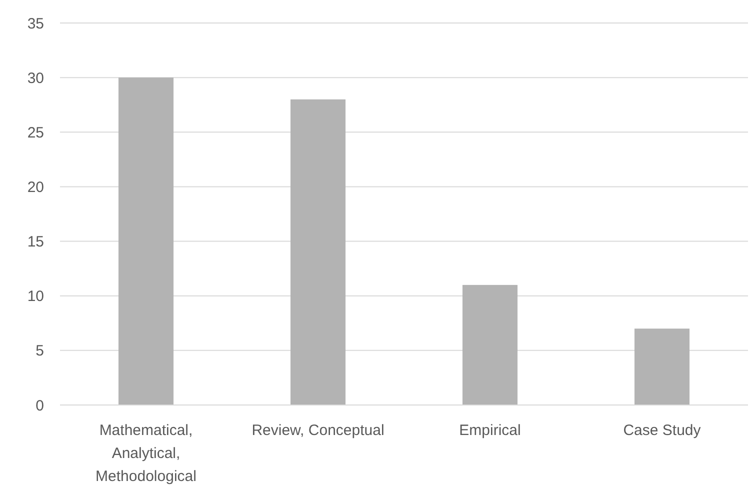 The image size is (752, 499). I want to click on x-tick-label: Review, Conceptual, so click(318, 430).